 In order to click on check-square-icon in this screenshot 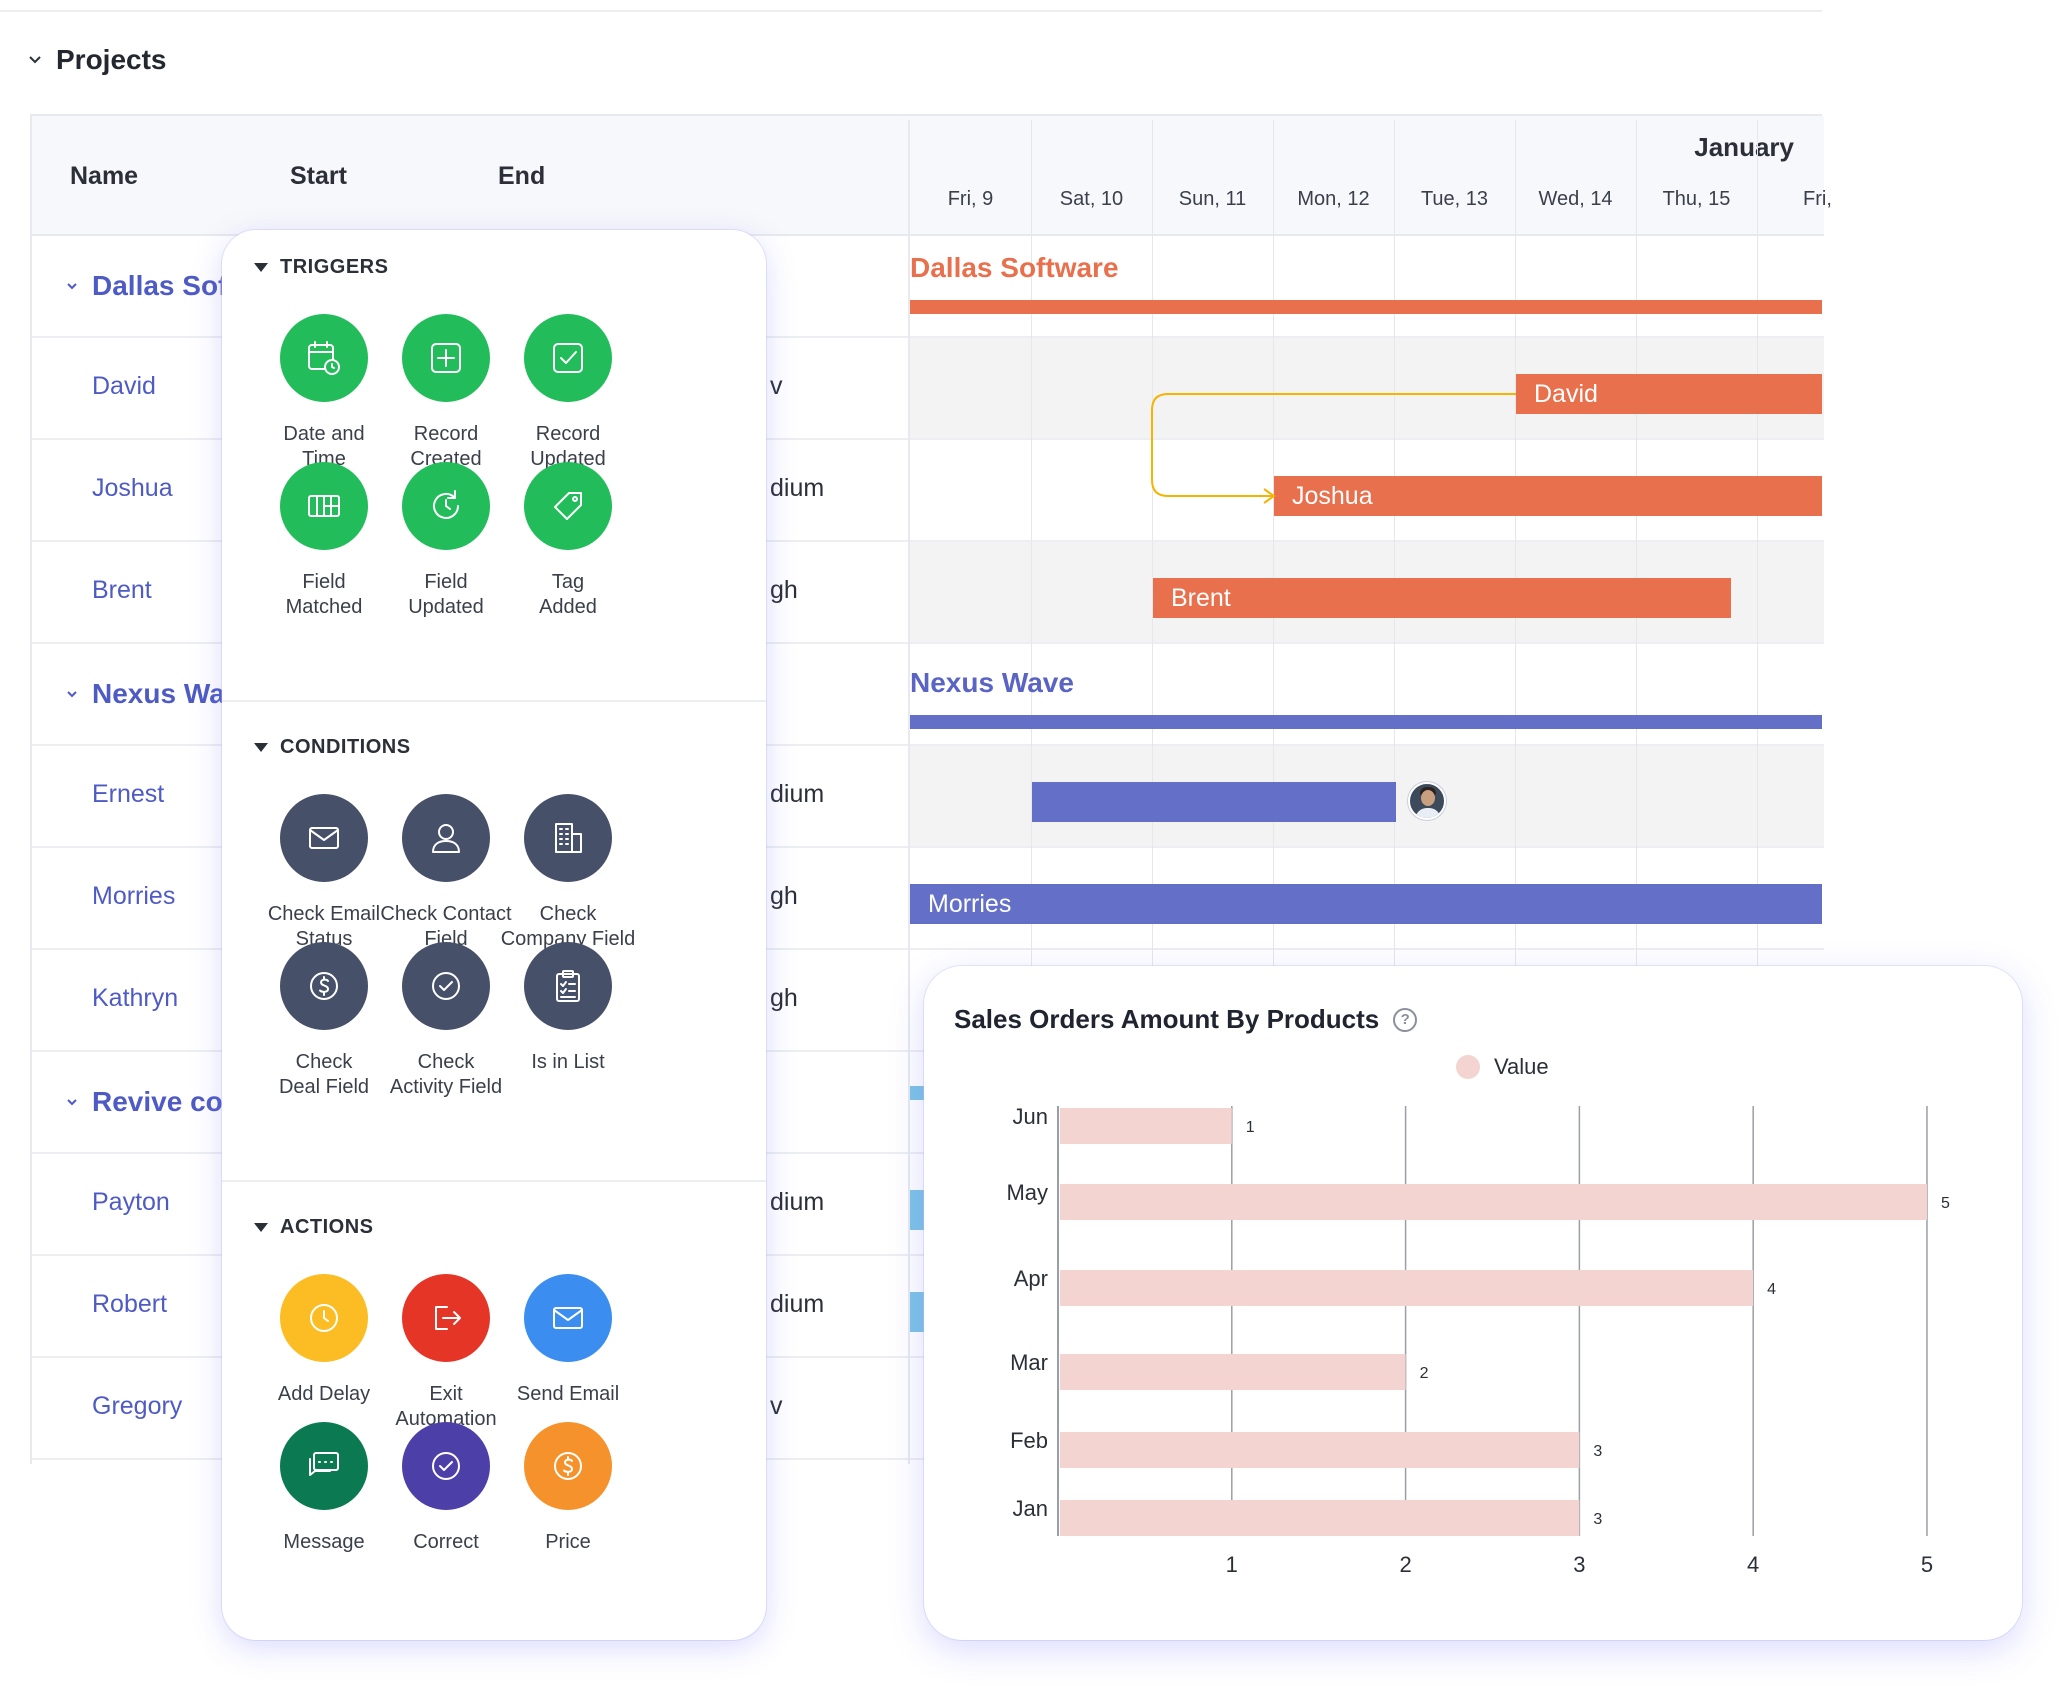, I will do `click(568, 358)`.